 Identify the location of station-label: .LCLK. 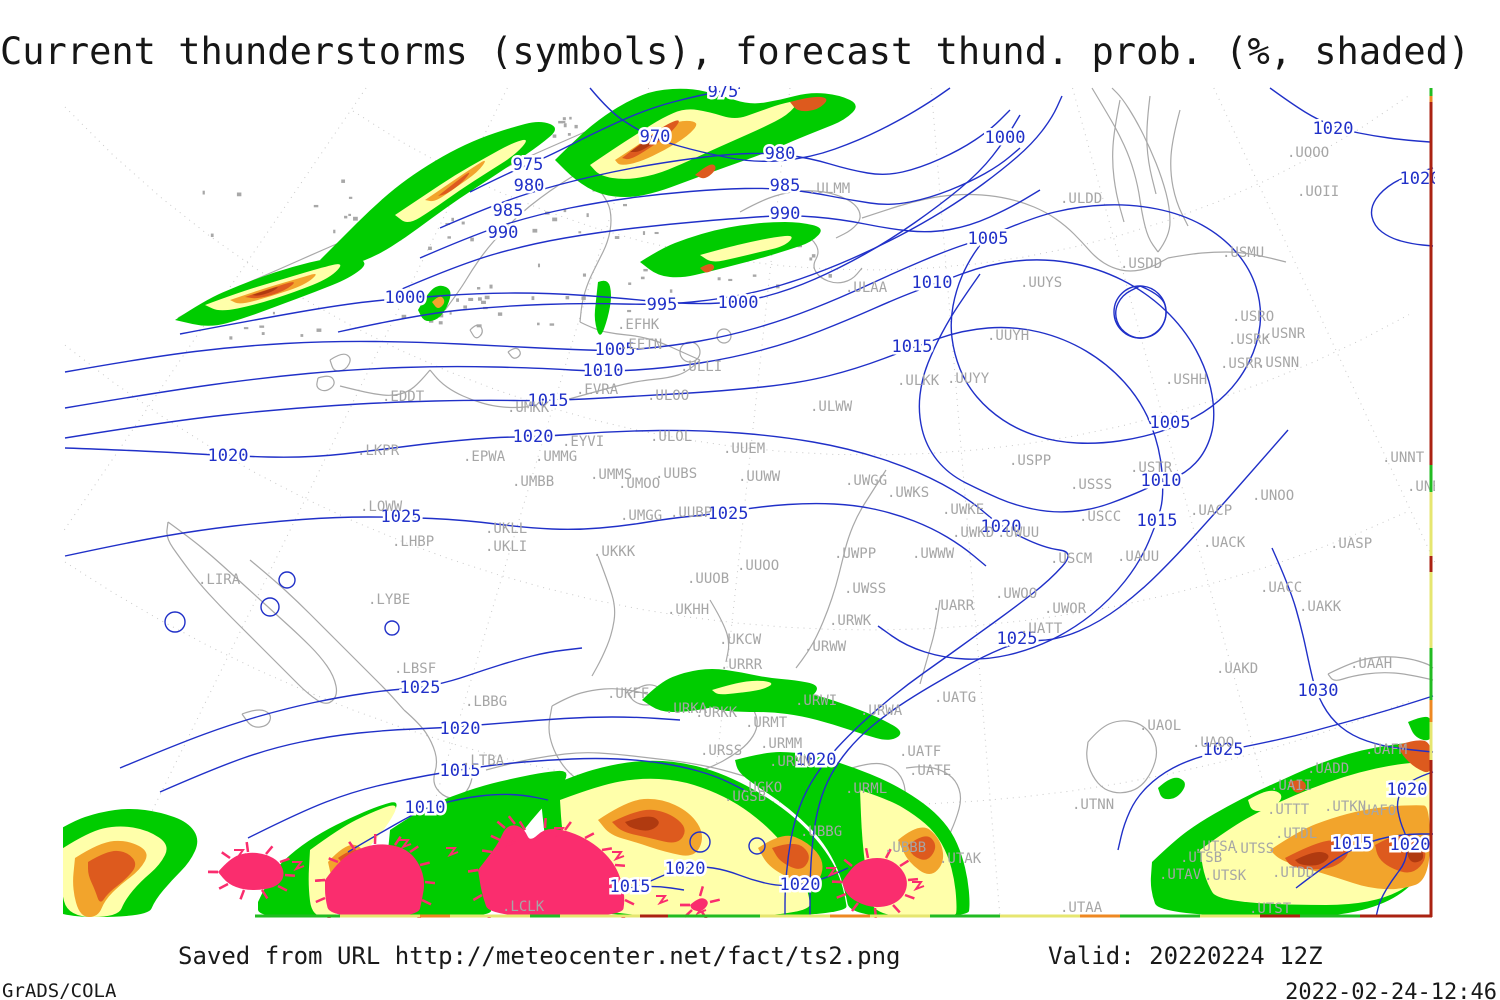
(523, 907).